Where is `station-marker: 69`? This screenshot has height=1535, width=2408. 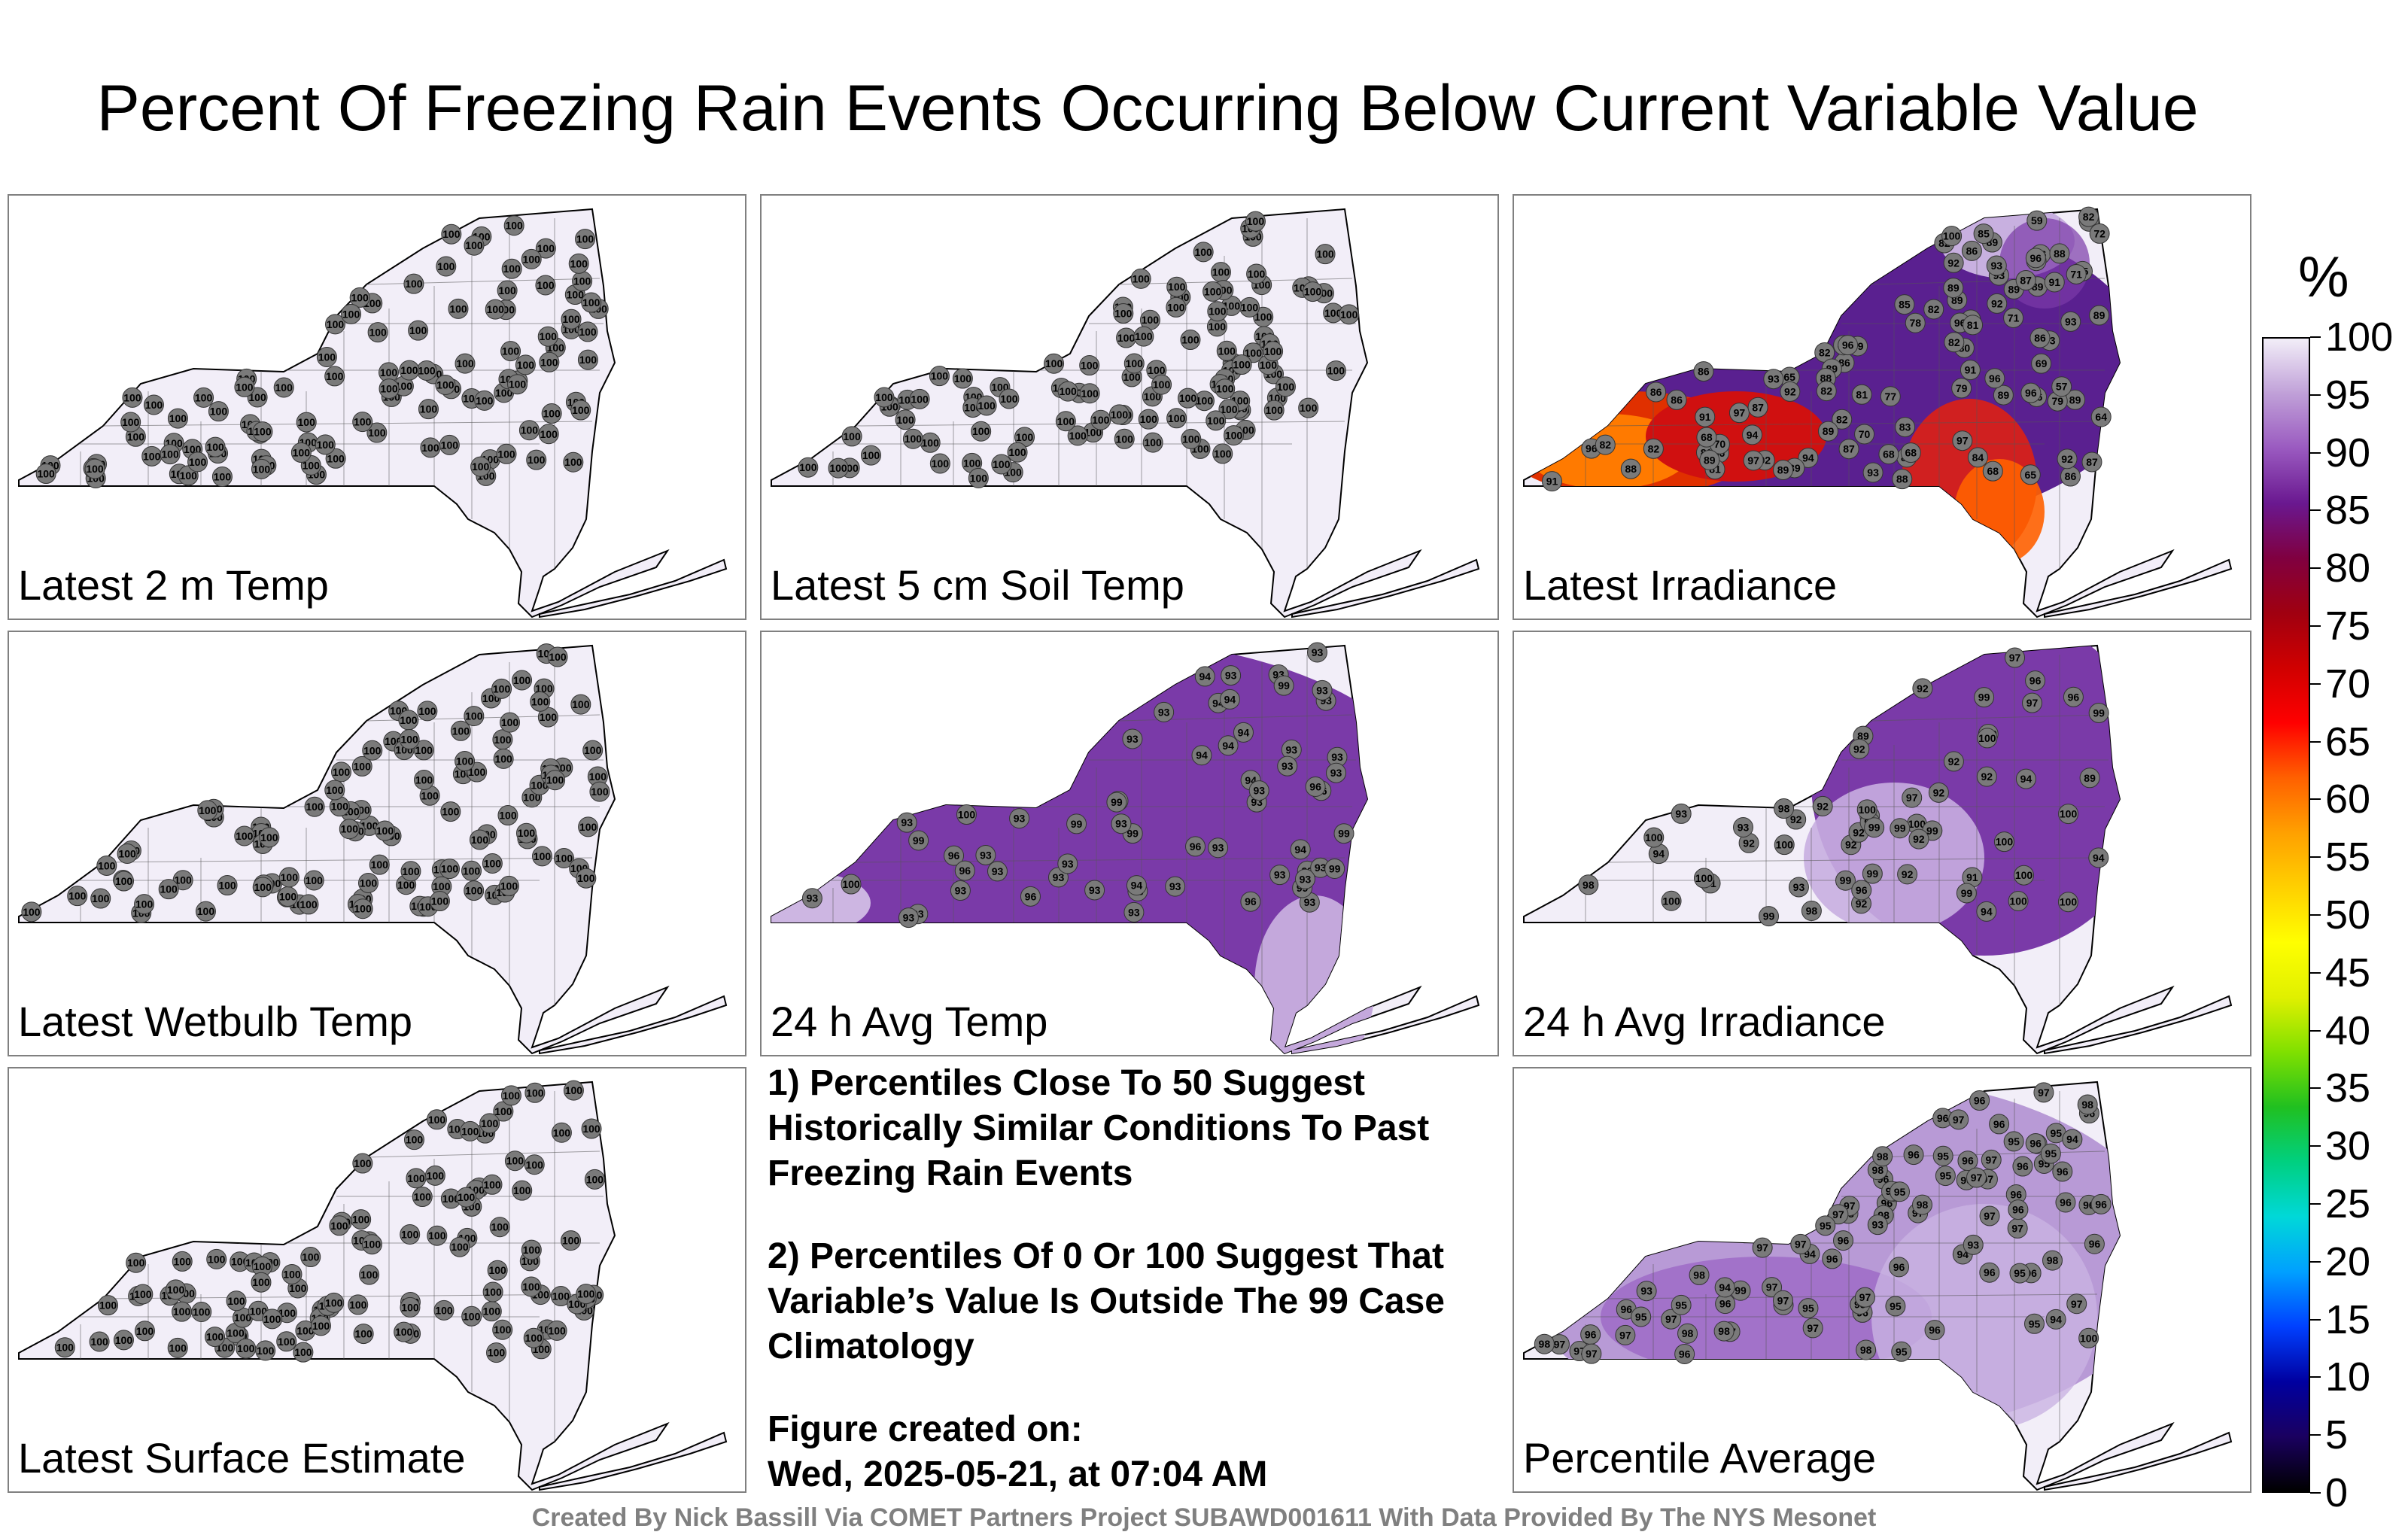 station-marker: 69 is located at coordinates (2041, 363).